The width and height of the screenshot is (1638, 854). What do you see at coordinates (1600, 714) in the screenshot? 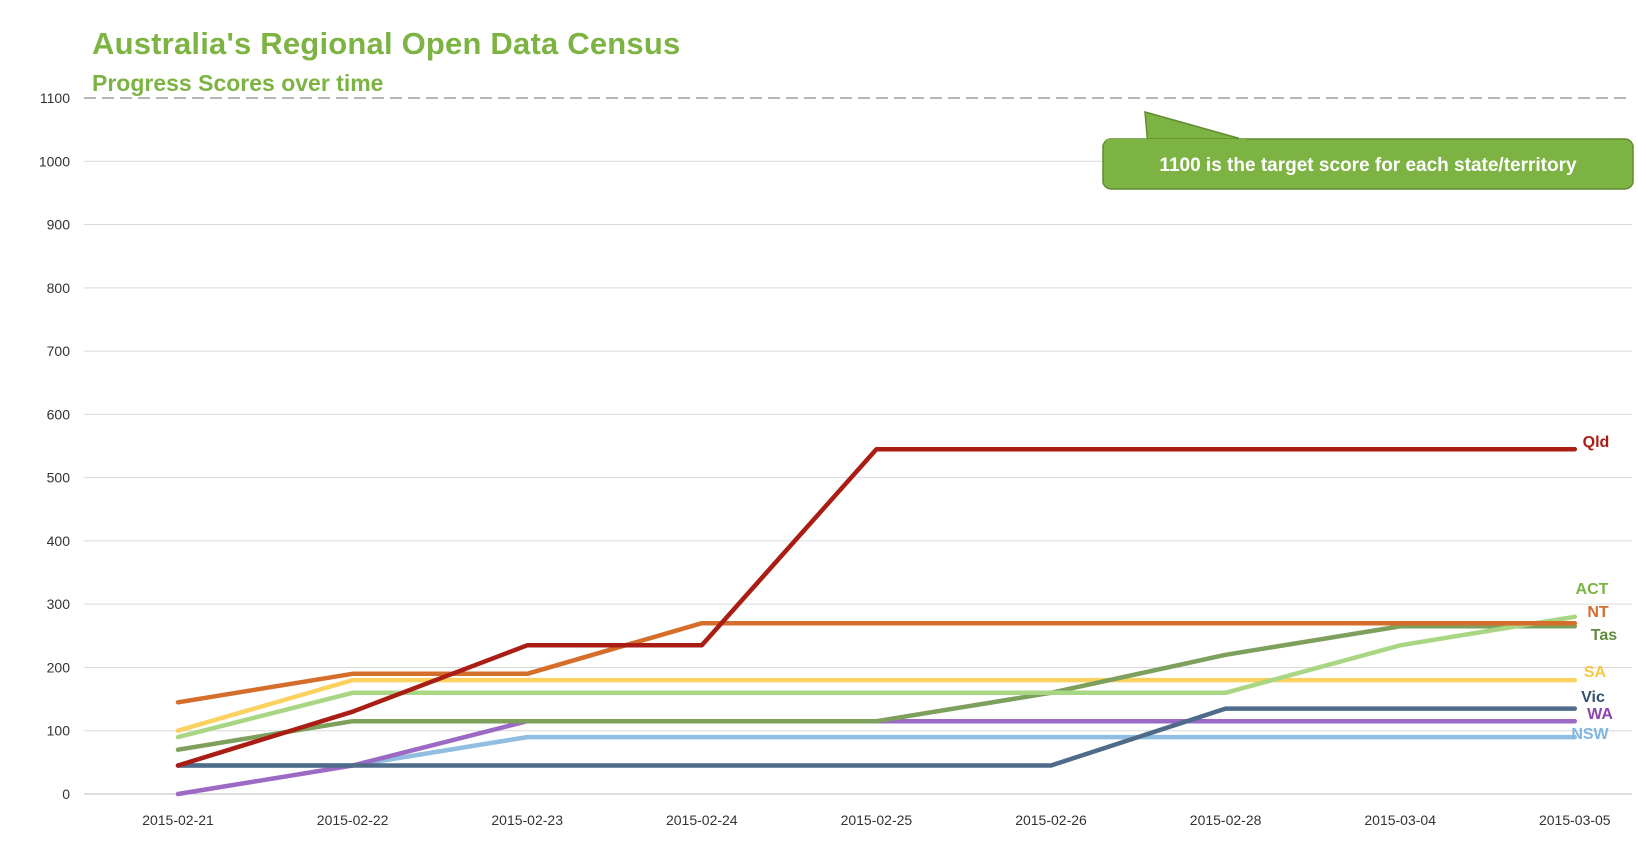
I see `series-label-wa: WA` at bounding box center [1600, 714].